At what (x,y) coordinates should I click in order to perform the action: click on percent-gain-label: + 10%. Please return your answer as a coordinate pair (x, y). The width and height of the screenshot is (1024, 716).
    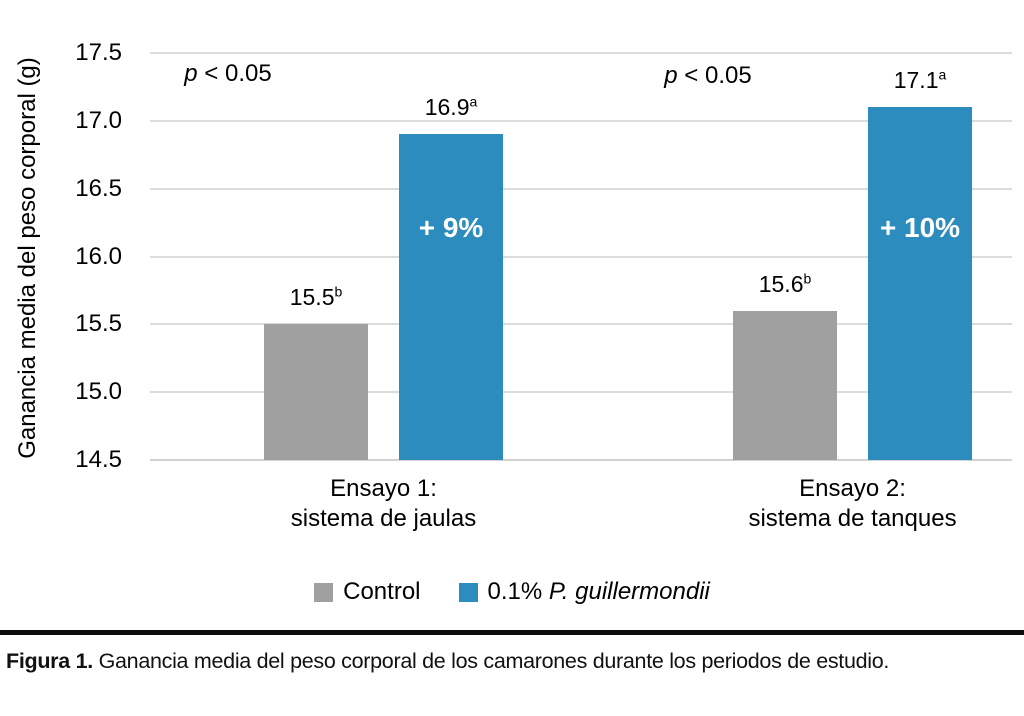
    Looking at the image, I should click on (920, 227).